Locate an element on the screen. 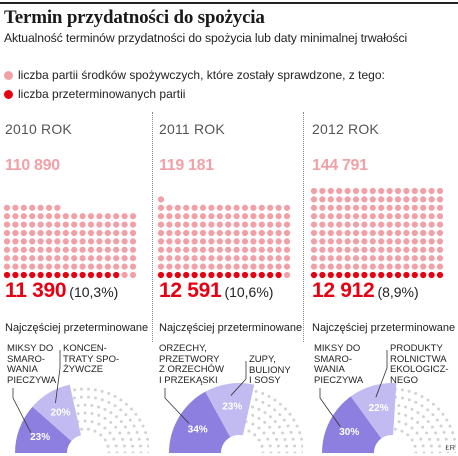  arc-hole is located at coordinates (239, 444).